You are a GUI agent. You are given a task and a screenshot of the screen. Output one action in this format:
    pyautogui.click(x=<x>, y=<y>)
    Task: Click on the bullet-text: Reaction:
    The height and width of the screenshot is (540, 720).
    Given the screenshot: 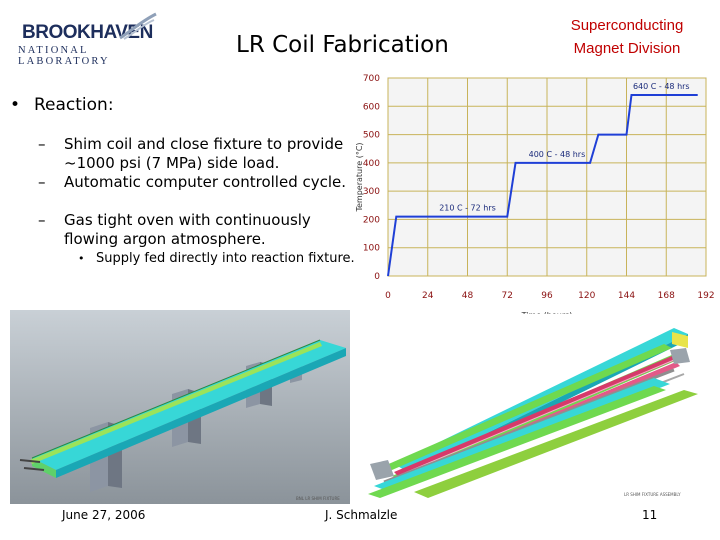 What is the action you would take?
    pyautogui.click(x=74, y=105)
    